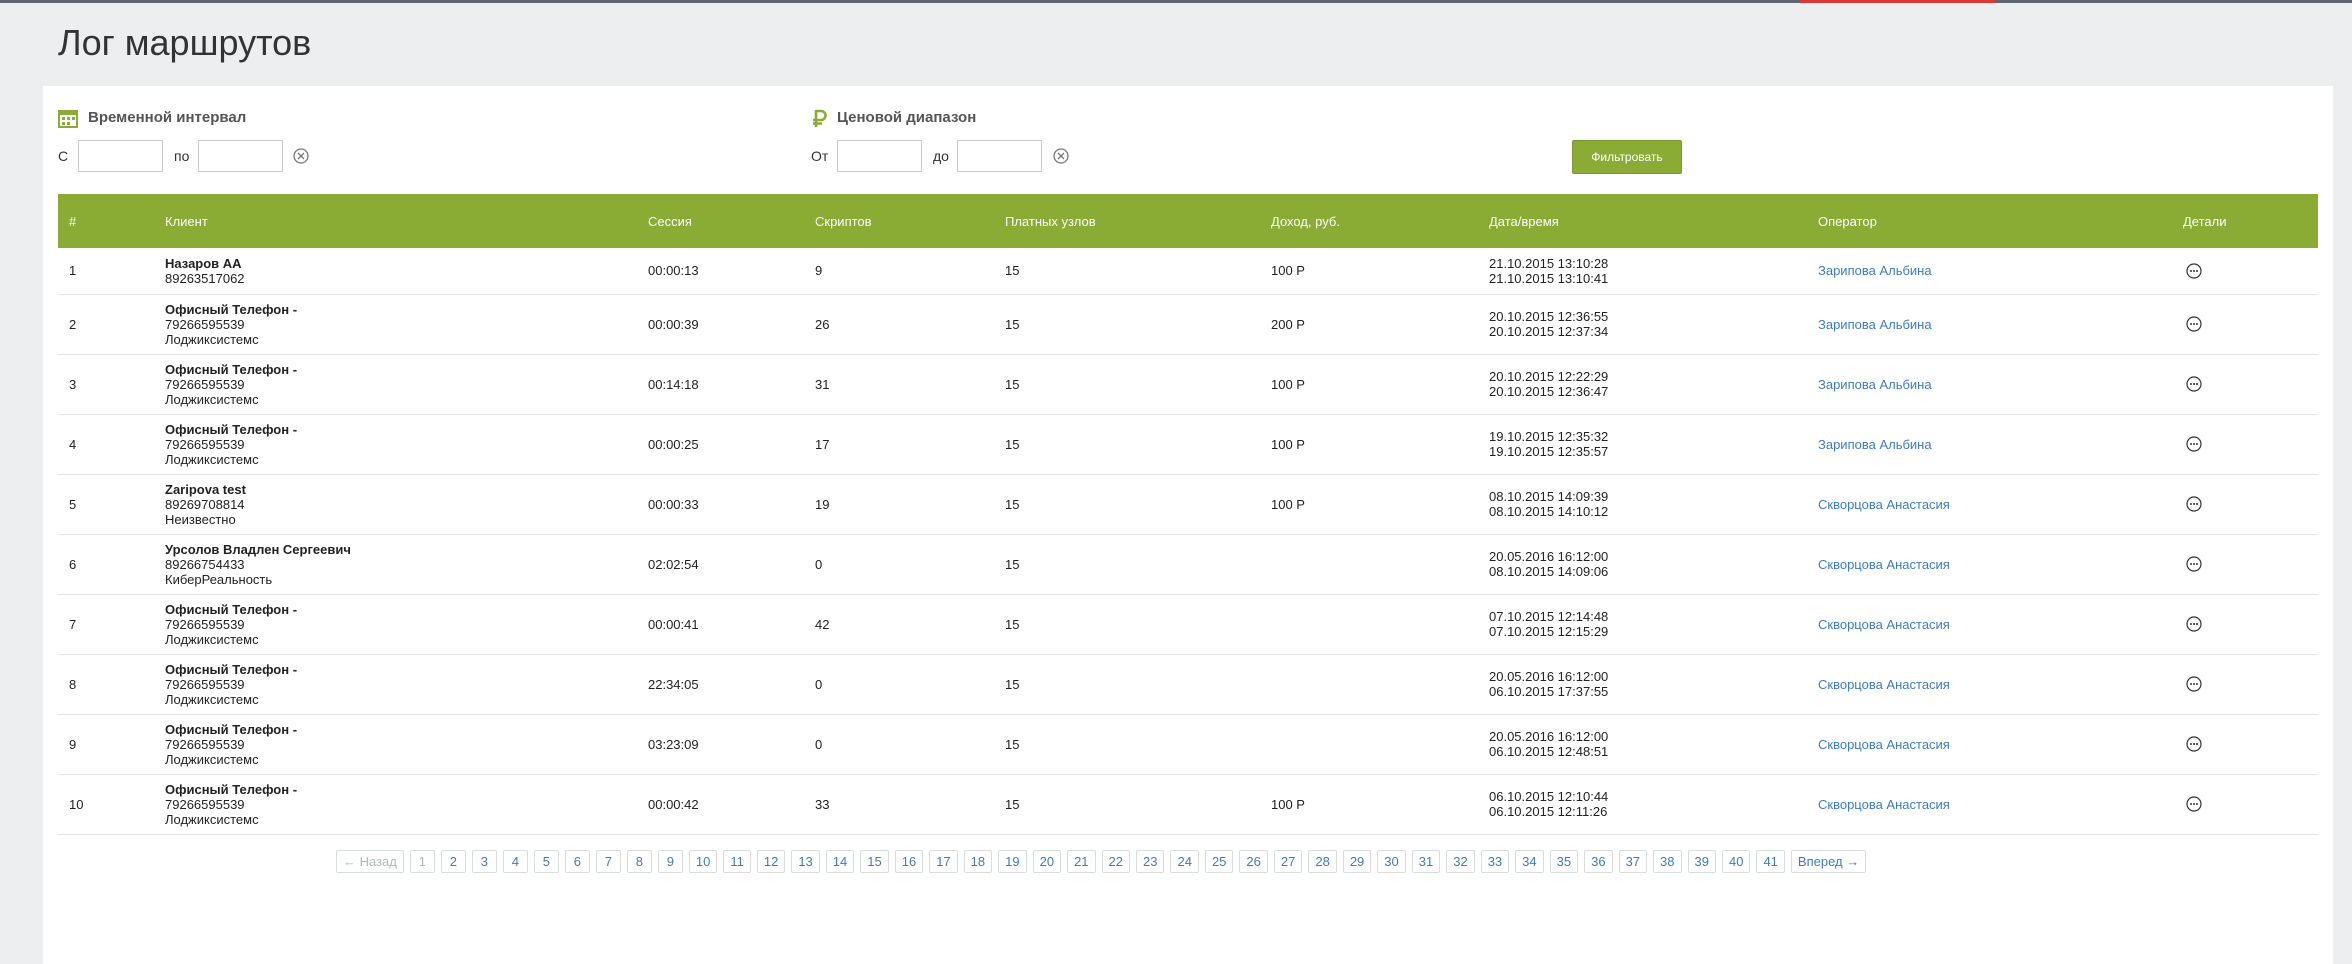 The image size is (2352, 964). I want to click on pagination-page: 39, so click(1701, 861).